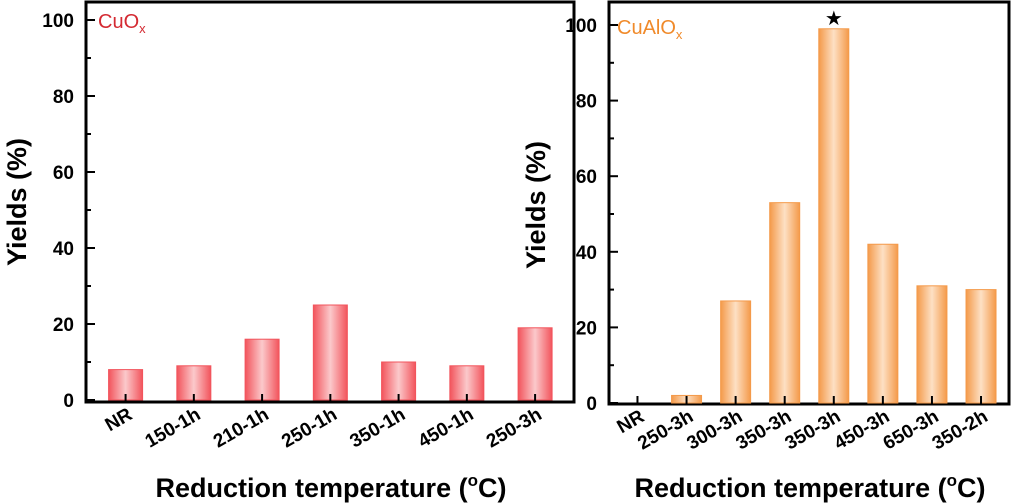  I want to click on panel-label-left: CuOx, so click(122, 23).